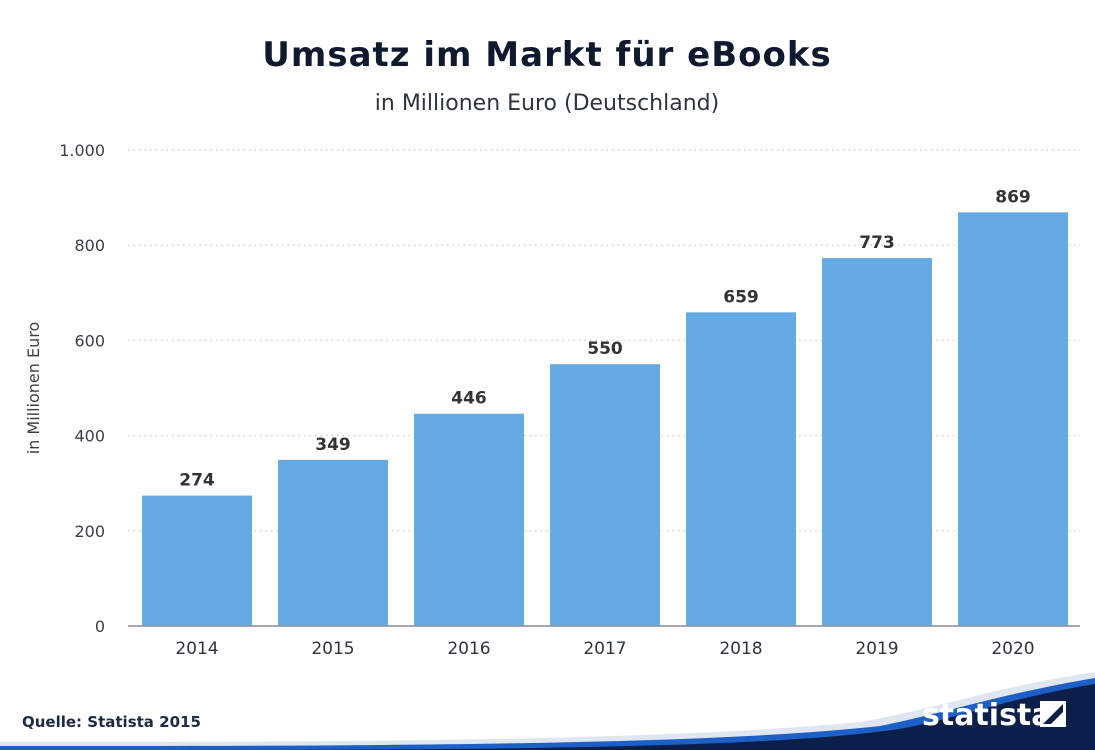 This screenshot has width=1095, height=750. What do you see at coordinates (605, 495) in the screenshot?
I see `bar-2017` at bounding box center [605, 495].